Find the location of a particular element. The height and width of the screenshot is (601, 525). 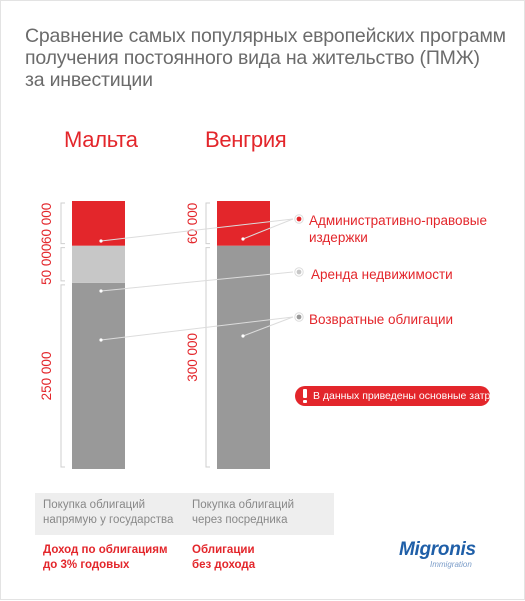

purchase-method-line: через посредника is located at coordinates (240, 520).